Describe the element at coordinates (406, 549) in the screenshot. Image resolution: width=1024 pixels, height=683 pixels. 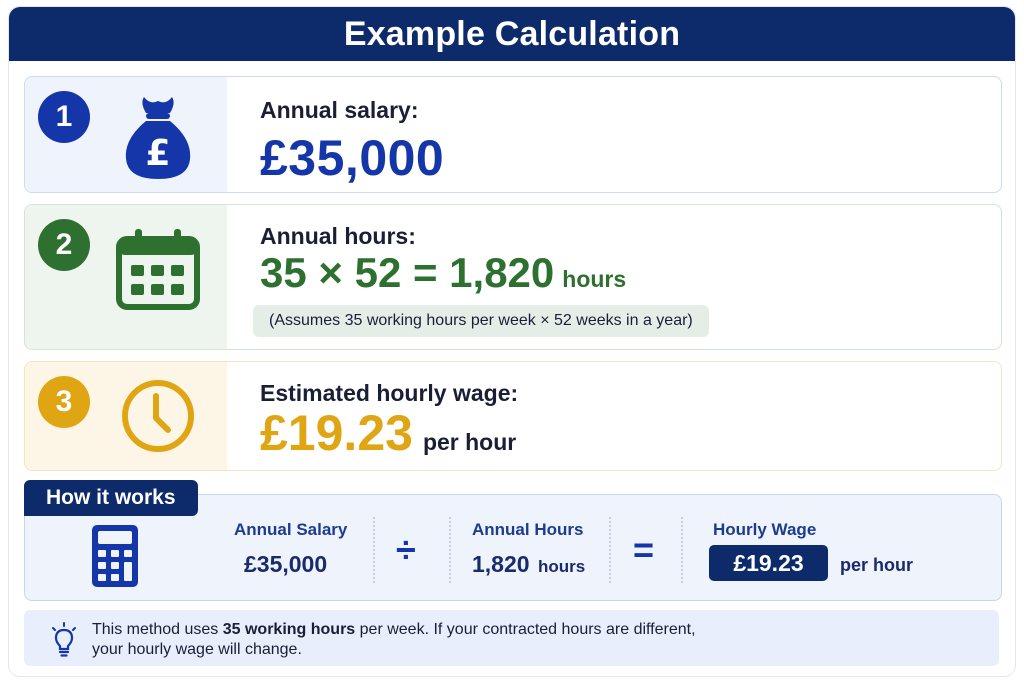
I see `divide-sign: ÷` at that location.